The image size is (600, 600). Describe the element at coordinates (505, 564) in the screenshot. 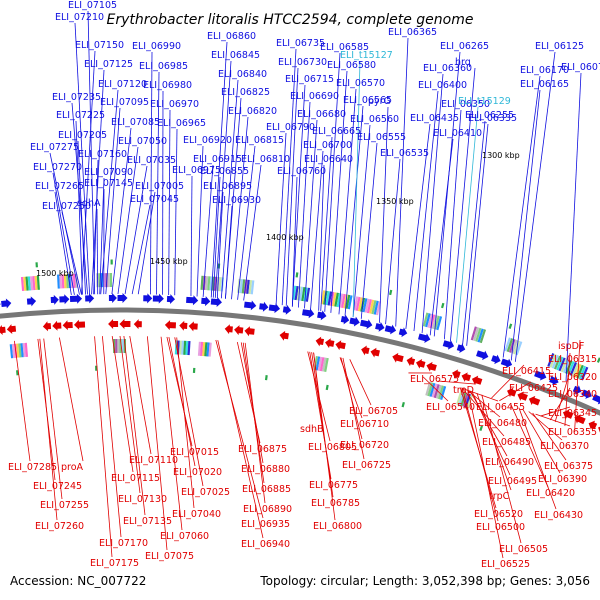

I see `gene-label: ELI_06525` at that location.